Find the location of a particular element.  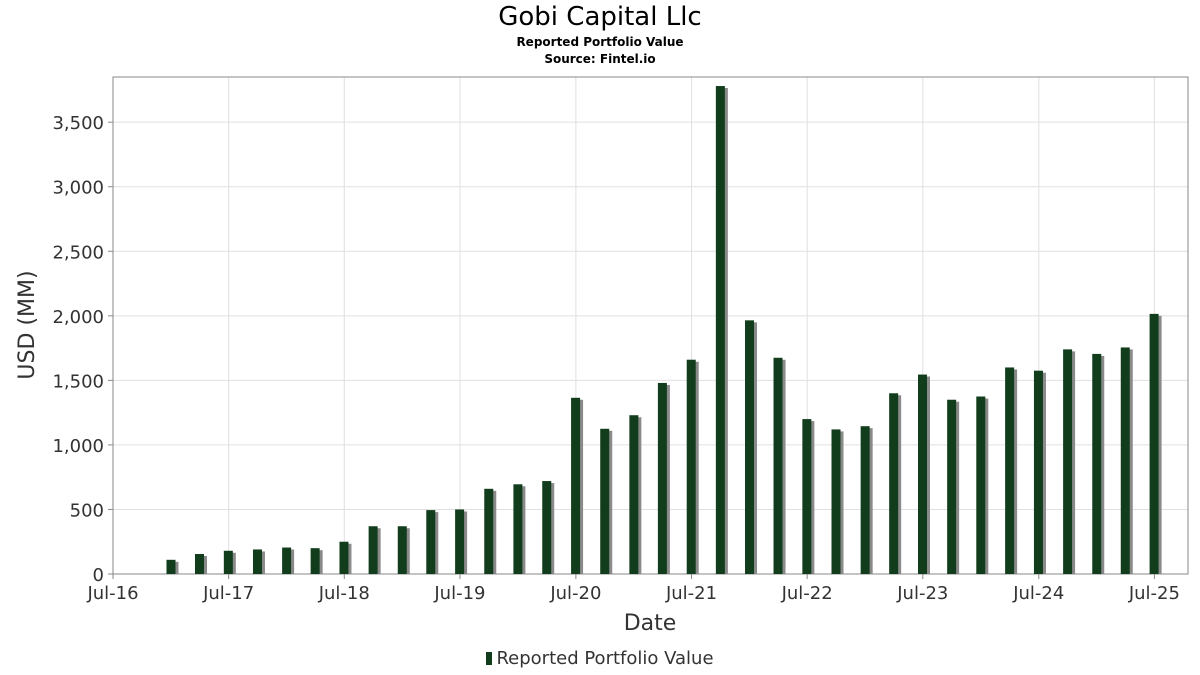

legend: Reported Portfolio Value is located at coordinates (600, 658).